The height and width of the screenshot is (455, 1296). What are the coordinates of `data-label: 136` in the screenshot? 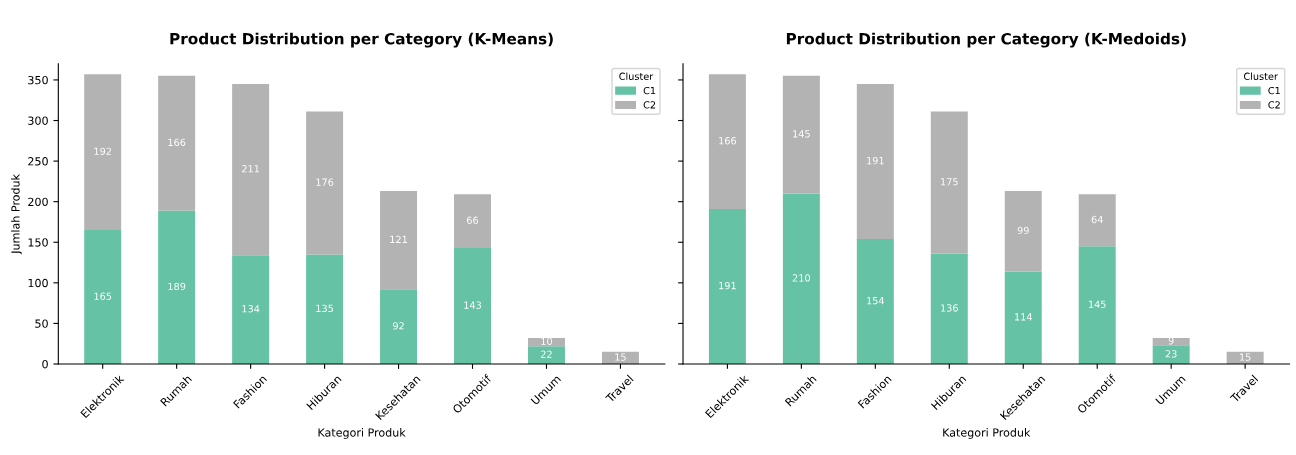 It's located at (949, 308).